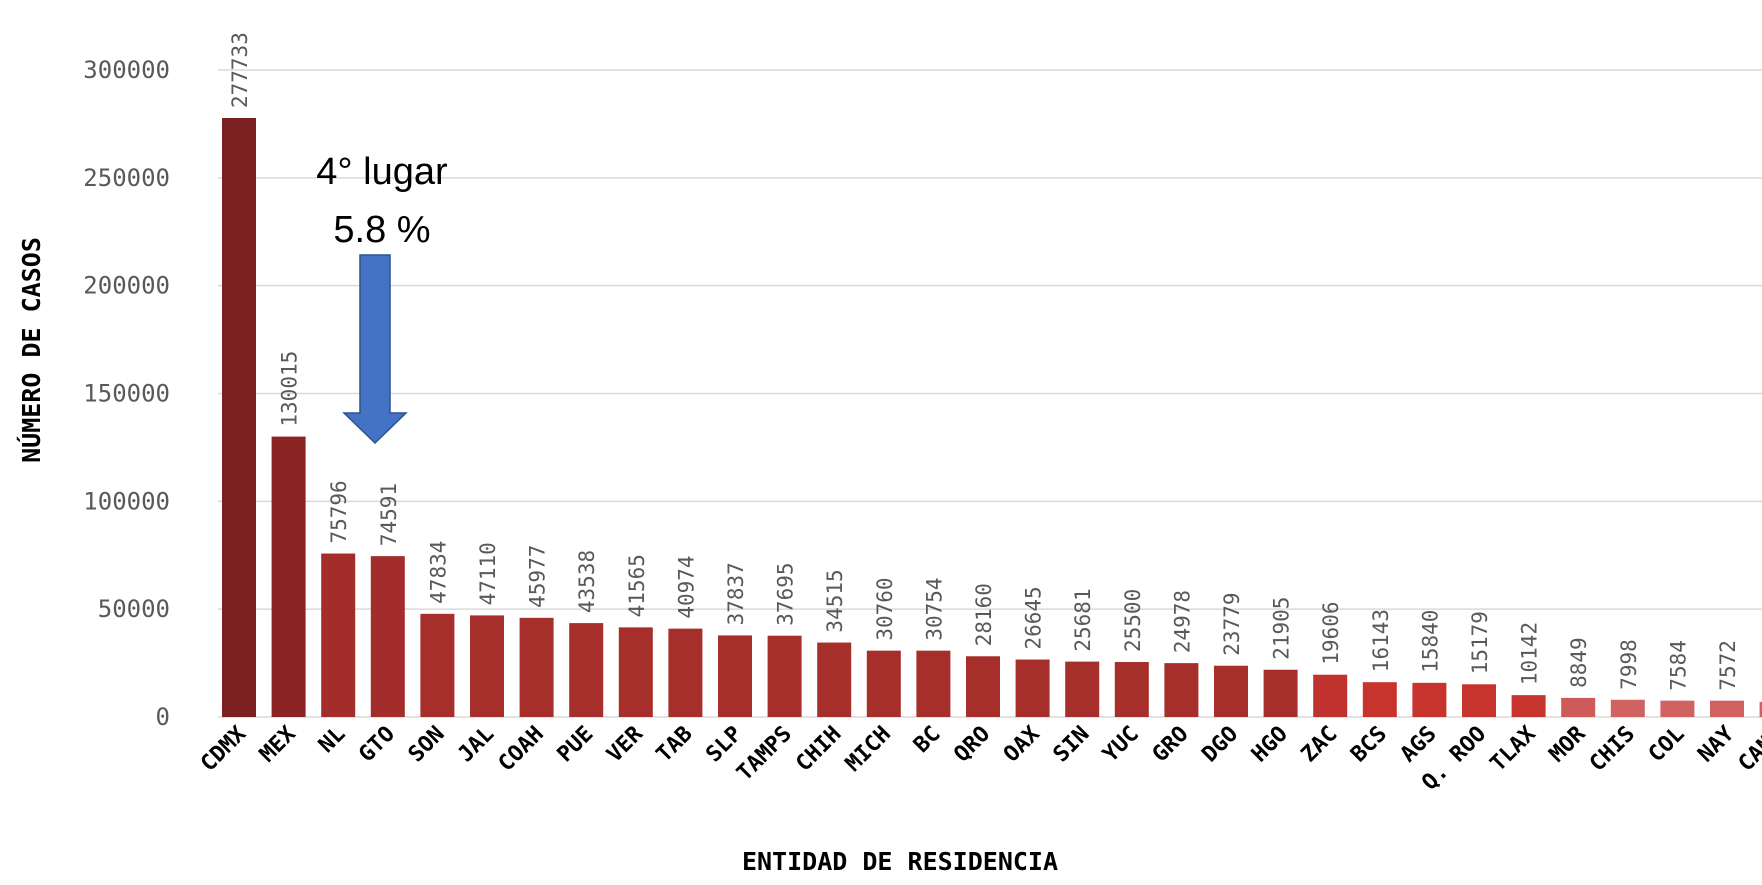 This screenshot has height=885, width=1762. I want to click on data-label: 47110, so click(488, 573).